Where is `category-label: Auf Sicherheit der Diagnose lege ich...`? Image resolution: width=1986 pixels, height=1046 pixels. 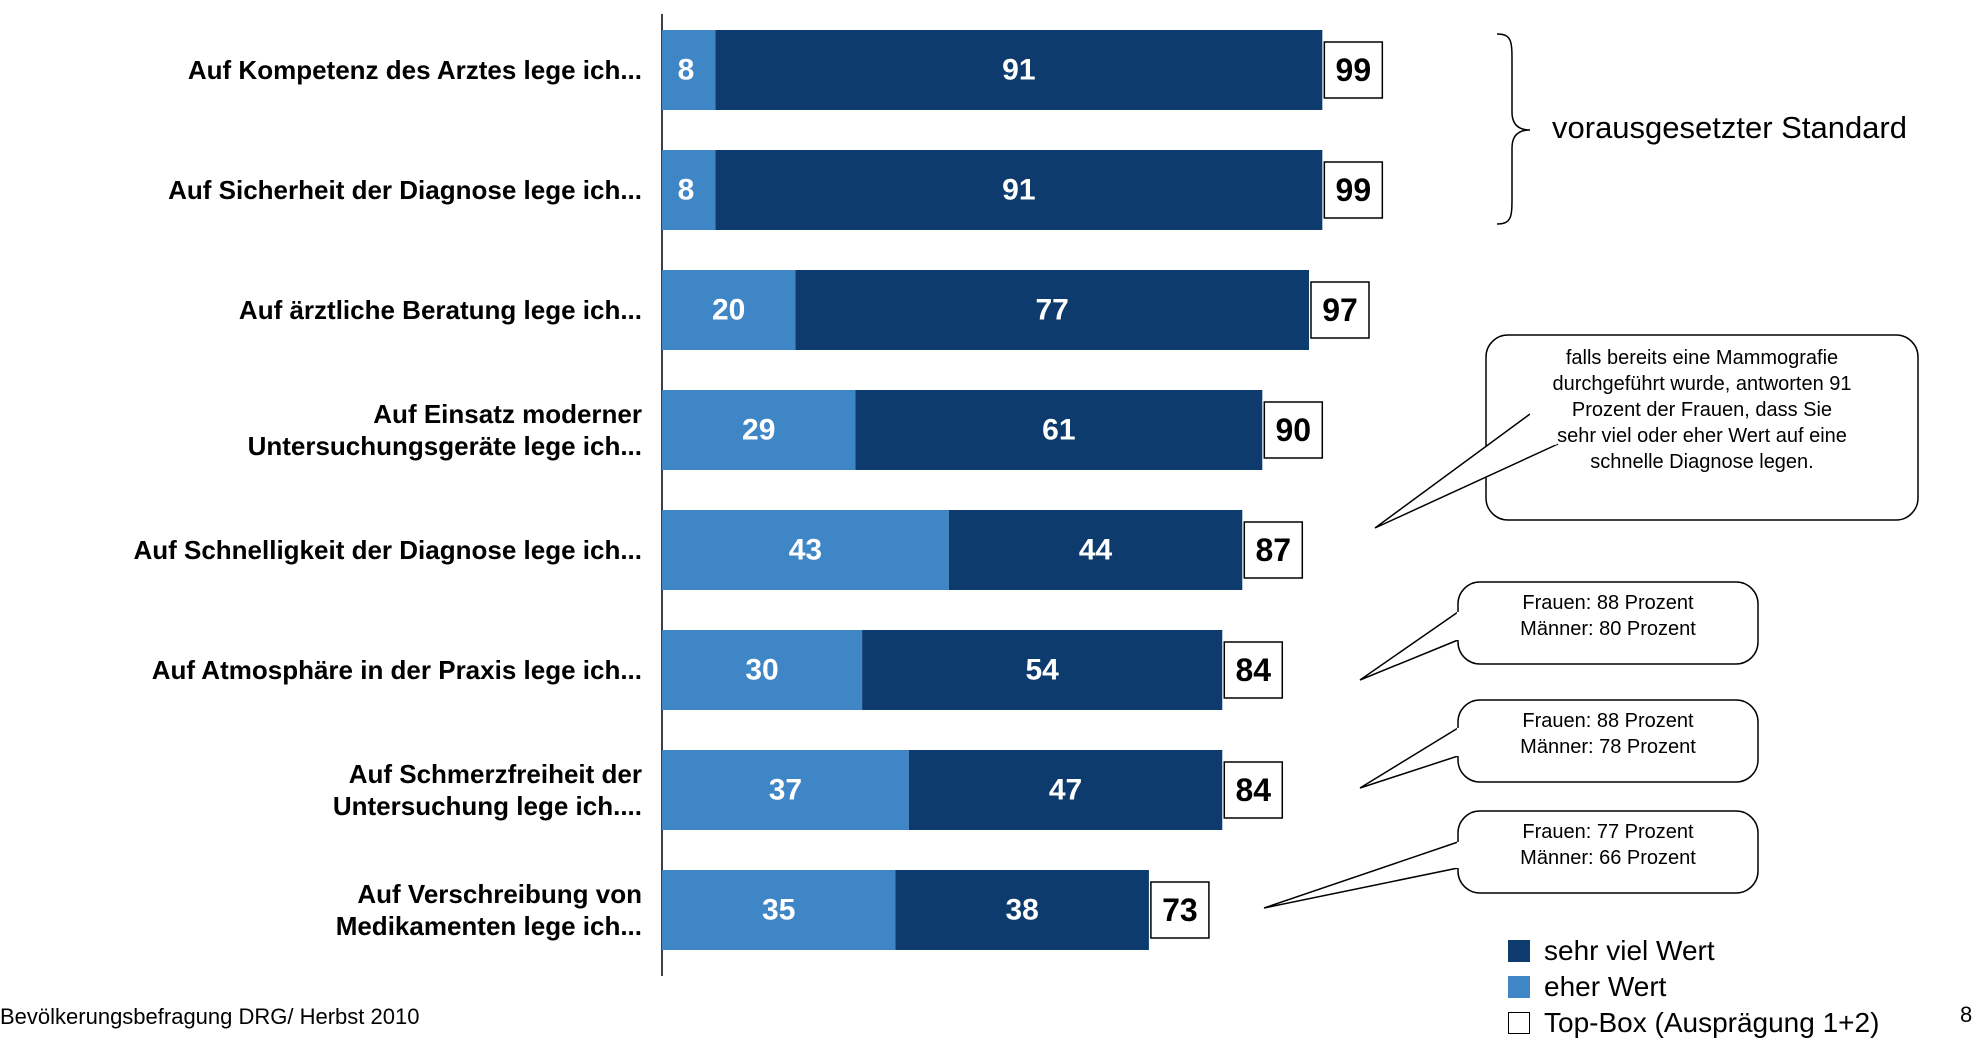
category-label: Auf Sicherheit der Diagnose lege ich... is located at coordinates (405, 190).